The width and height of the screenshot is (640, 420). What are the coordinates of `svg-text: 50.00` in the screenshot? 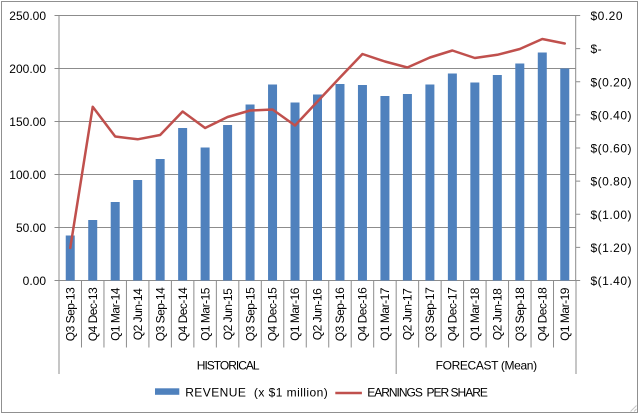 It's located at (31, 228).